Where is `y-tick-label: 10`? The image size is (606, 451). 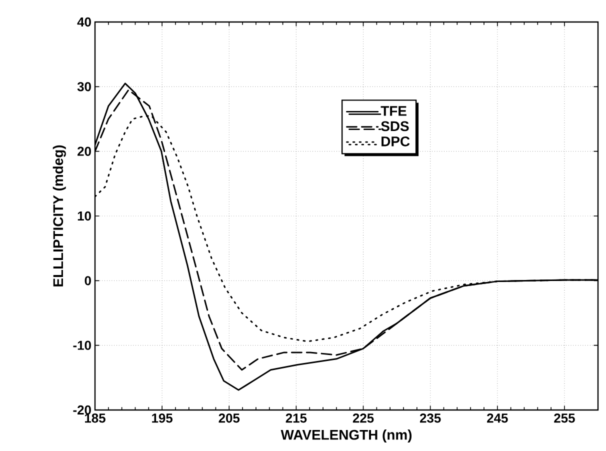
y-tick-label: 10 is located at coordinates (84, 216).